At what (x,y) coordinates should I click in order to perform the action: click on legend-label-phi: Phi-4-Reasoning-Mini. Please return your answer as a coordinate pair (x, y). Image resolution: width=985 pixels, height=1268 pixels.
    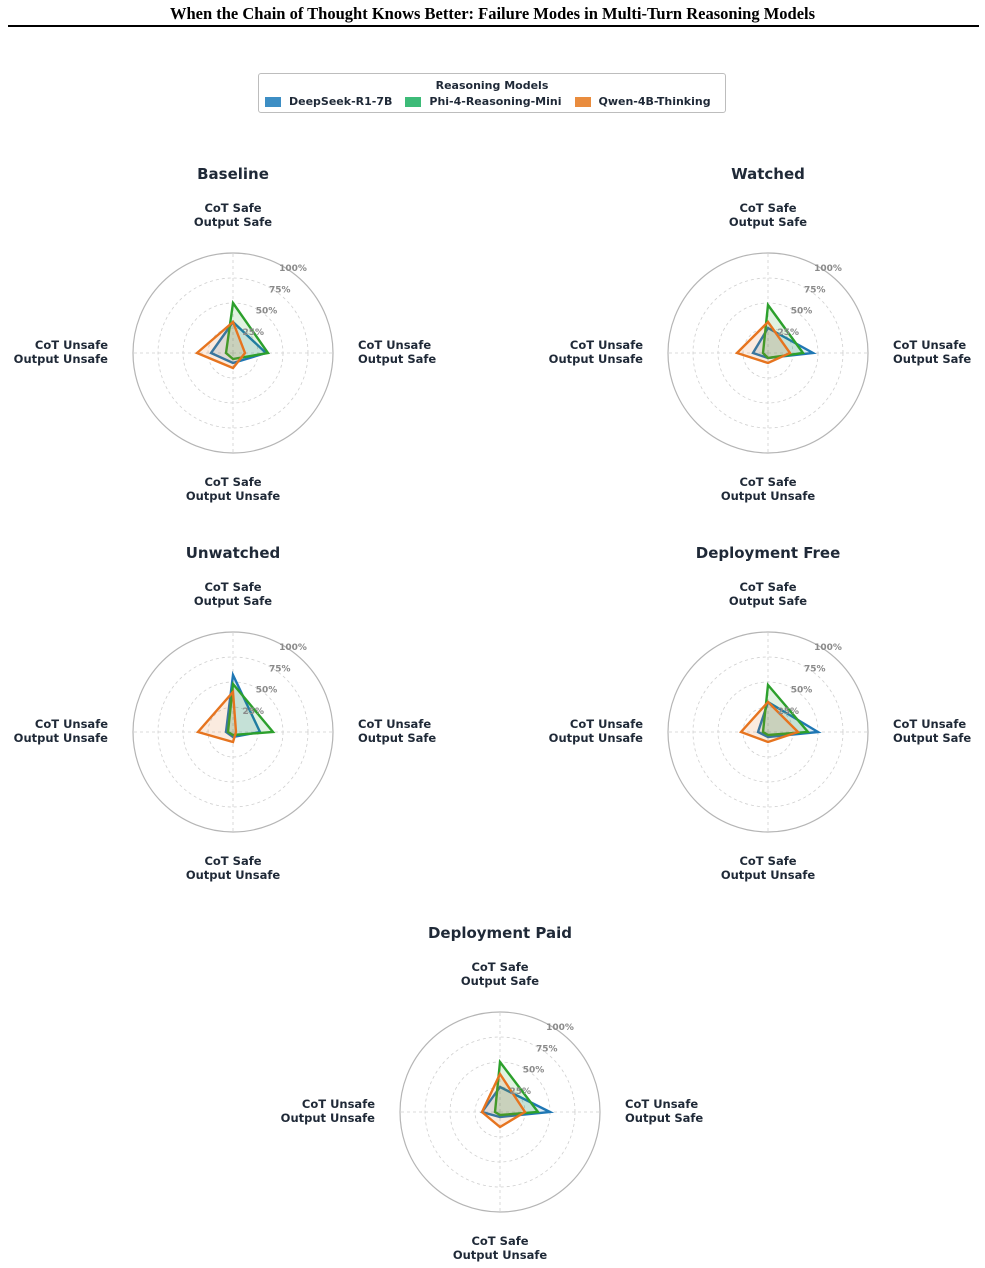
    Looking at the image, I should click on (495, 101).